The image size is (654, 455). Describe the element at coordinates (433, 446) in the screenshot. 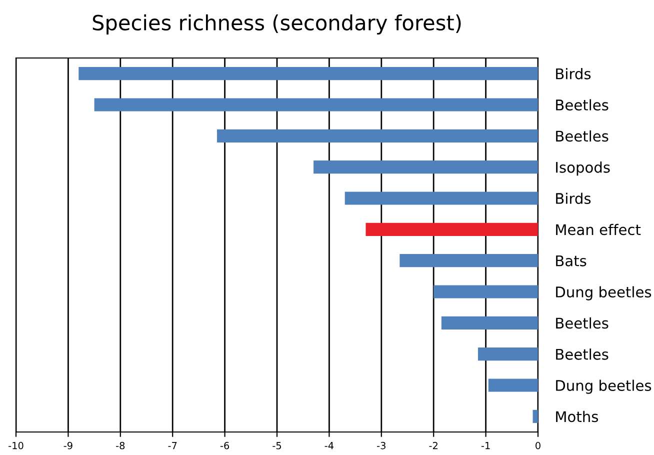

I see `x-tick-label: -2` at that location.